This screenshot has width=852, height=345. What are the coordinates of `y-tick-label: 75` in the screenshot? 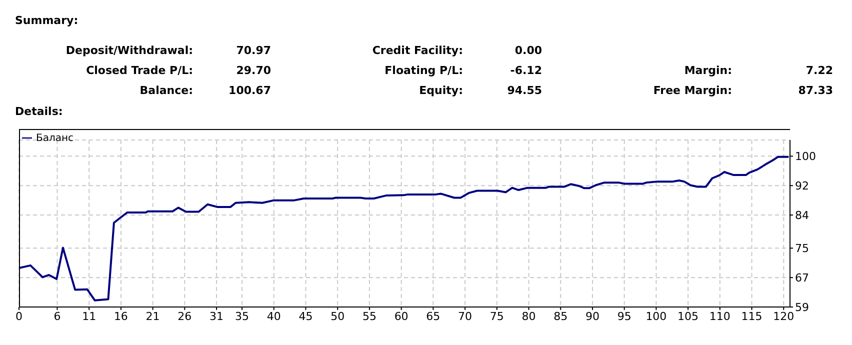 It's located at (802, 249).